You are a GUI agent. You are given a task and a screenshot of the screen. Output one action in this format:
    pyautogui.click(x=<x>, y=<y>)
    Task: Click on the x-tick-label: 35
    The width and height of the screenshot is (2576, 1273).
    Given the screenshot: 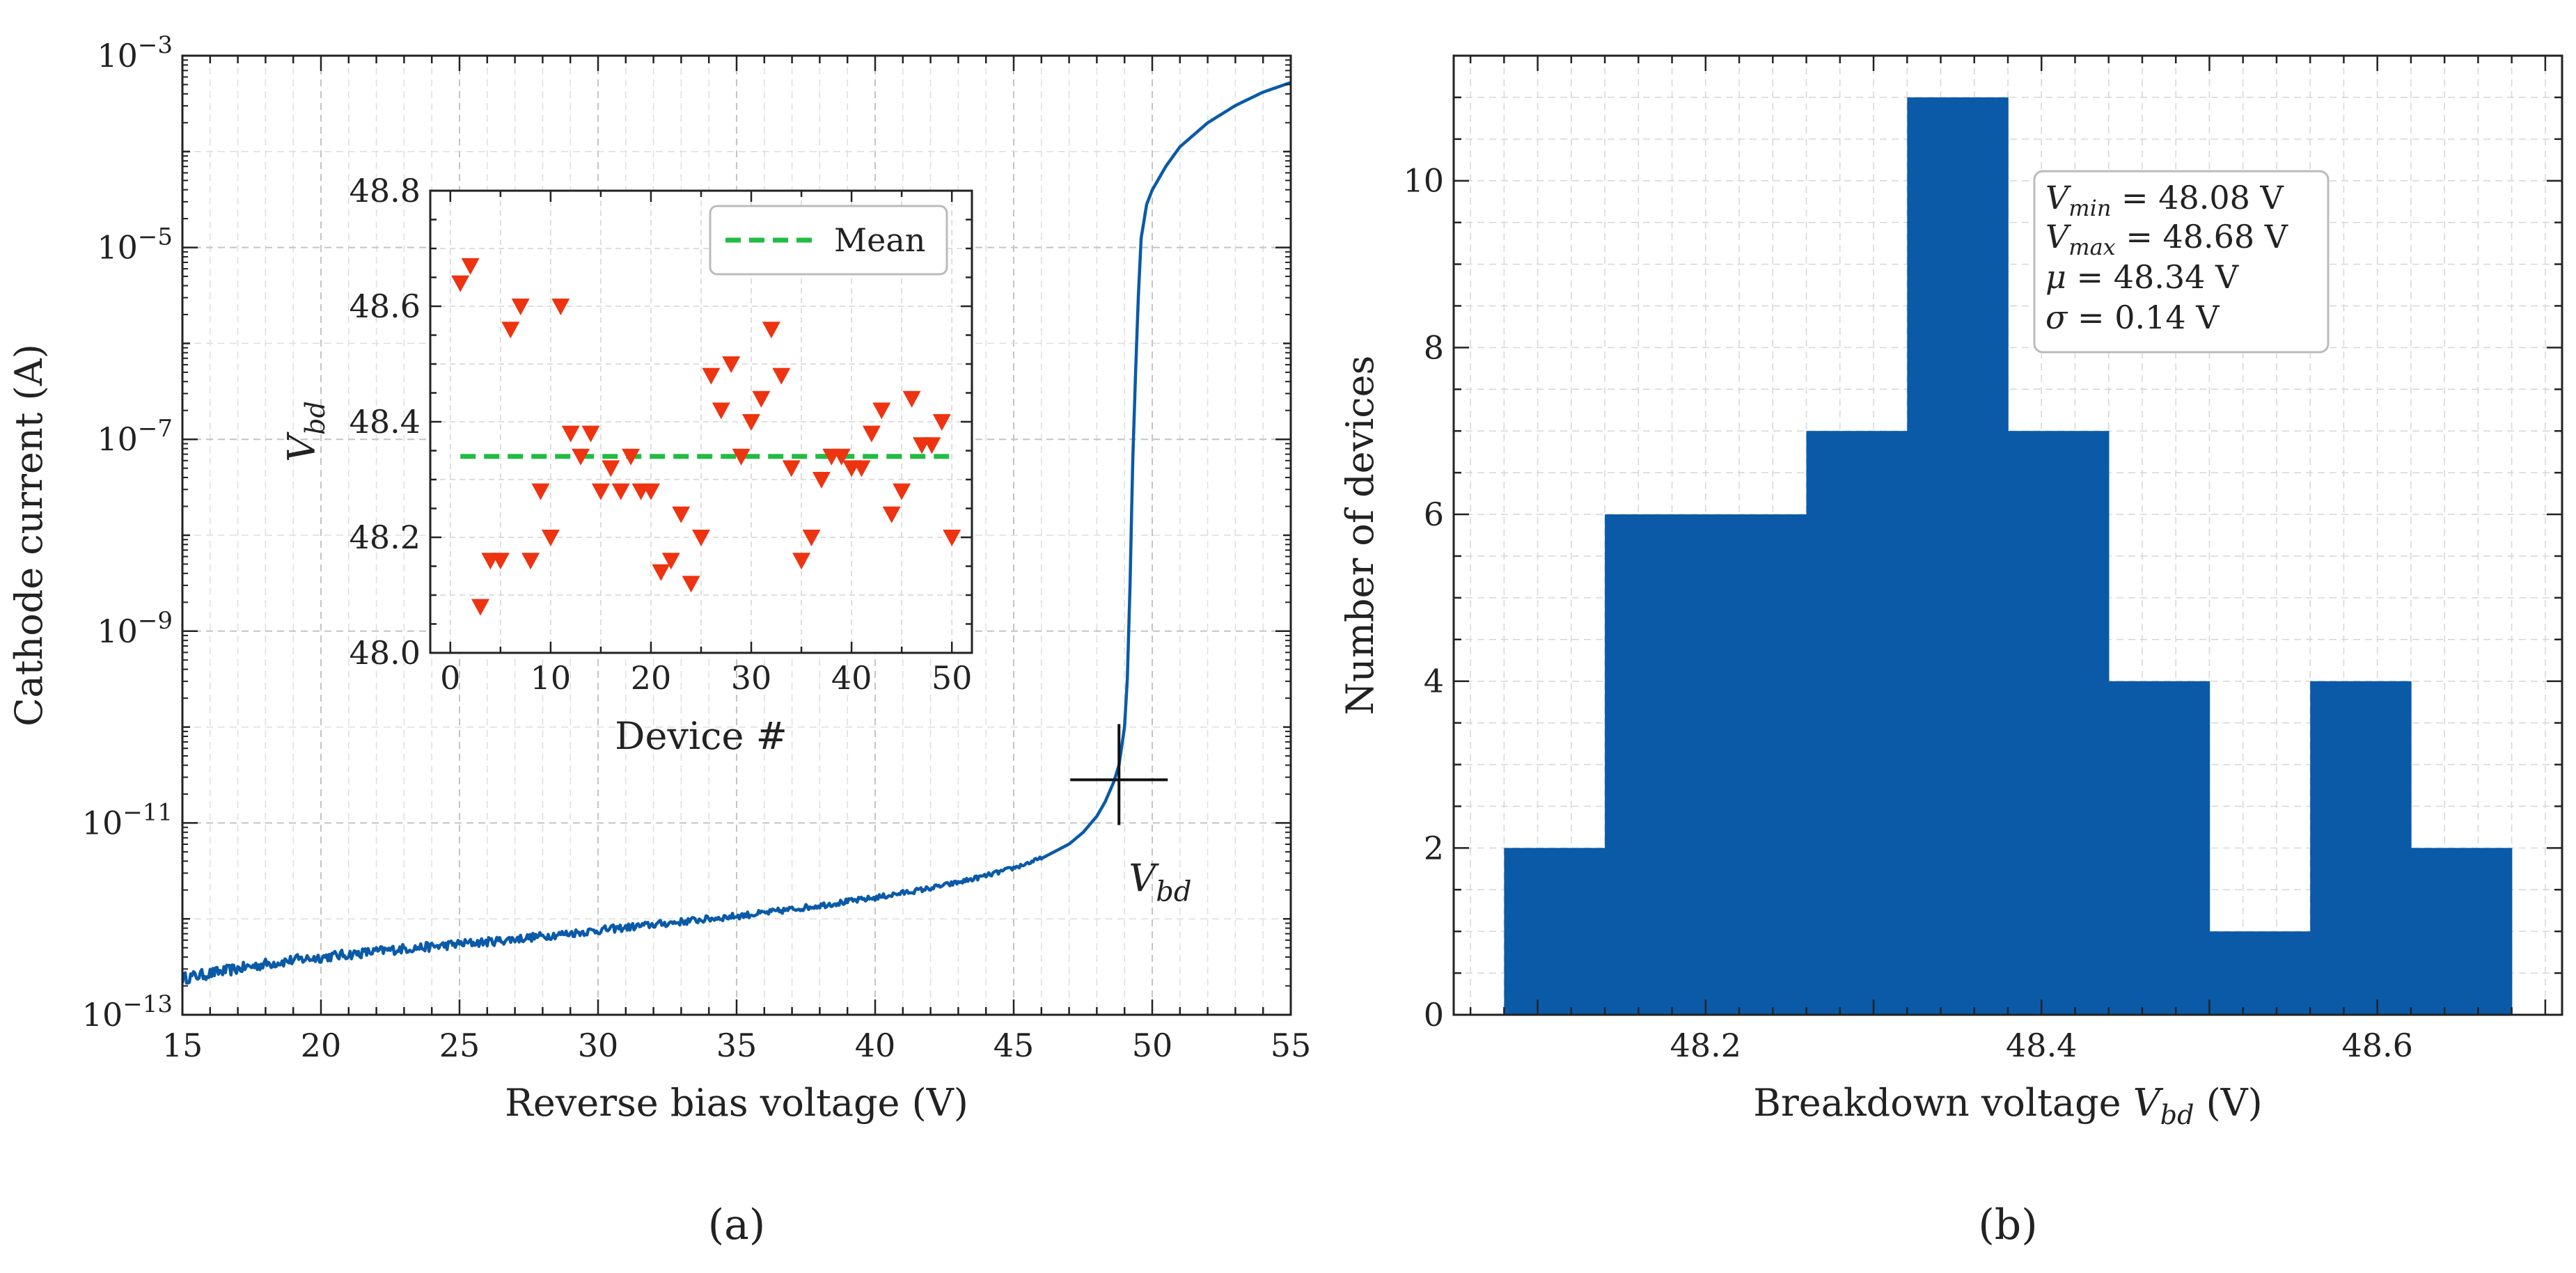 What is the action you would take?
    pyautogui.click(x=736, y=1045)
    